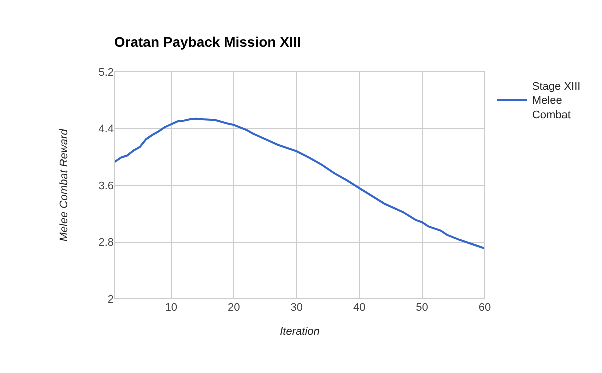 This screenshot has width=602, height=373. What do you see at coordinates (296, 308) in the screenshot?
I see `x-tick-label: 30` at bounding box center [296, 308].